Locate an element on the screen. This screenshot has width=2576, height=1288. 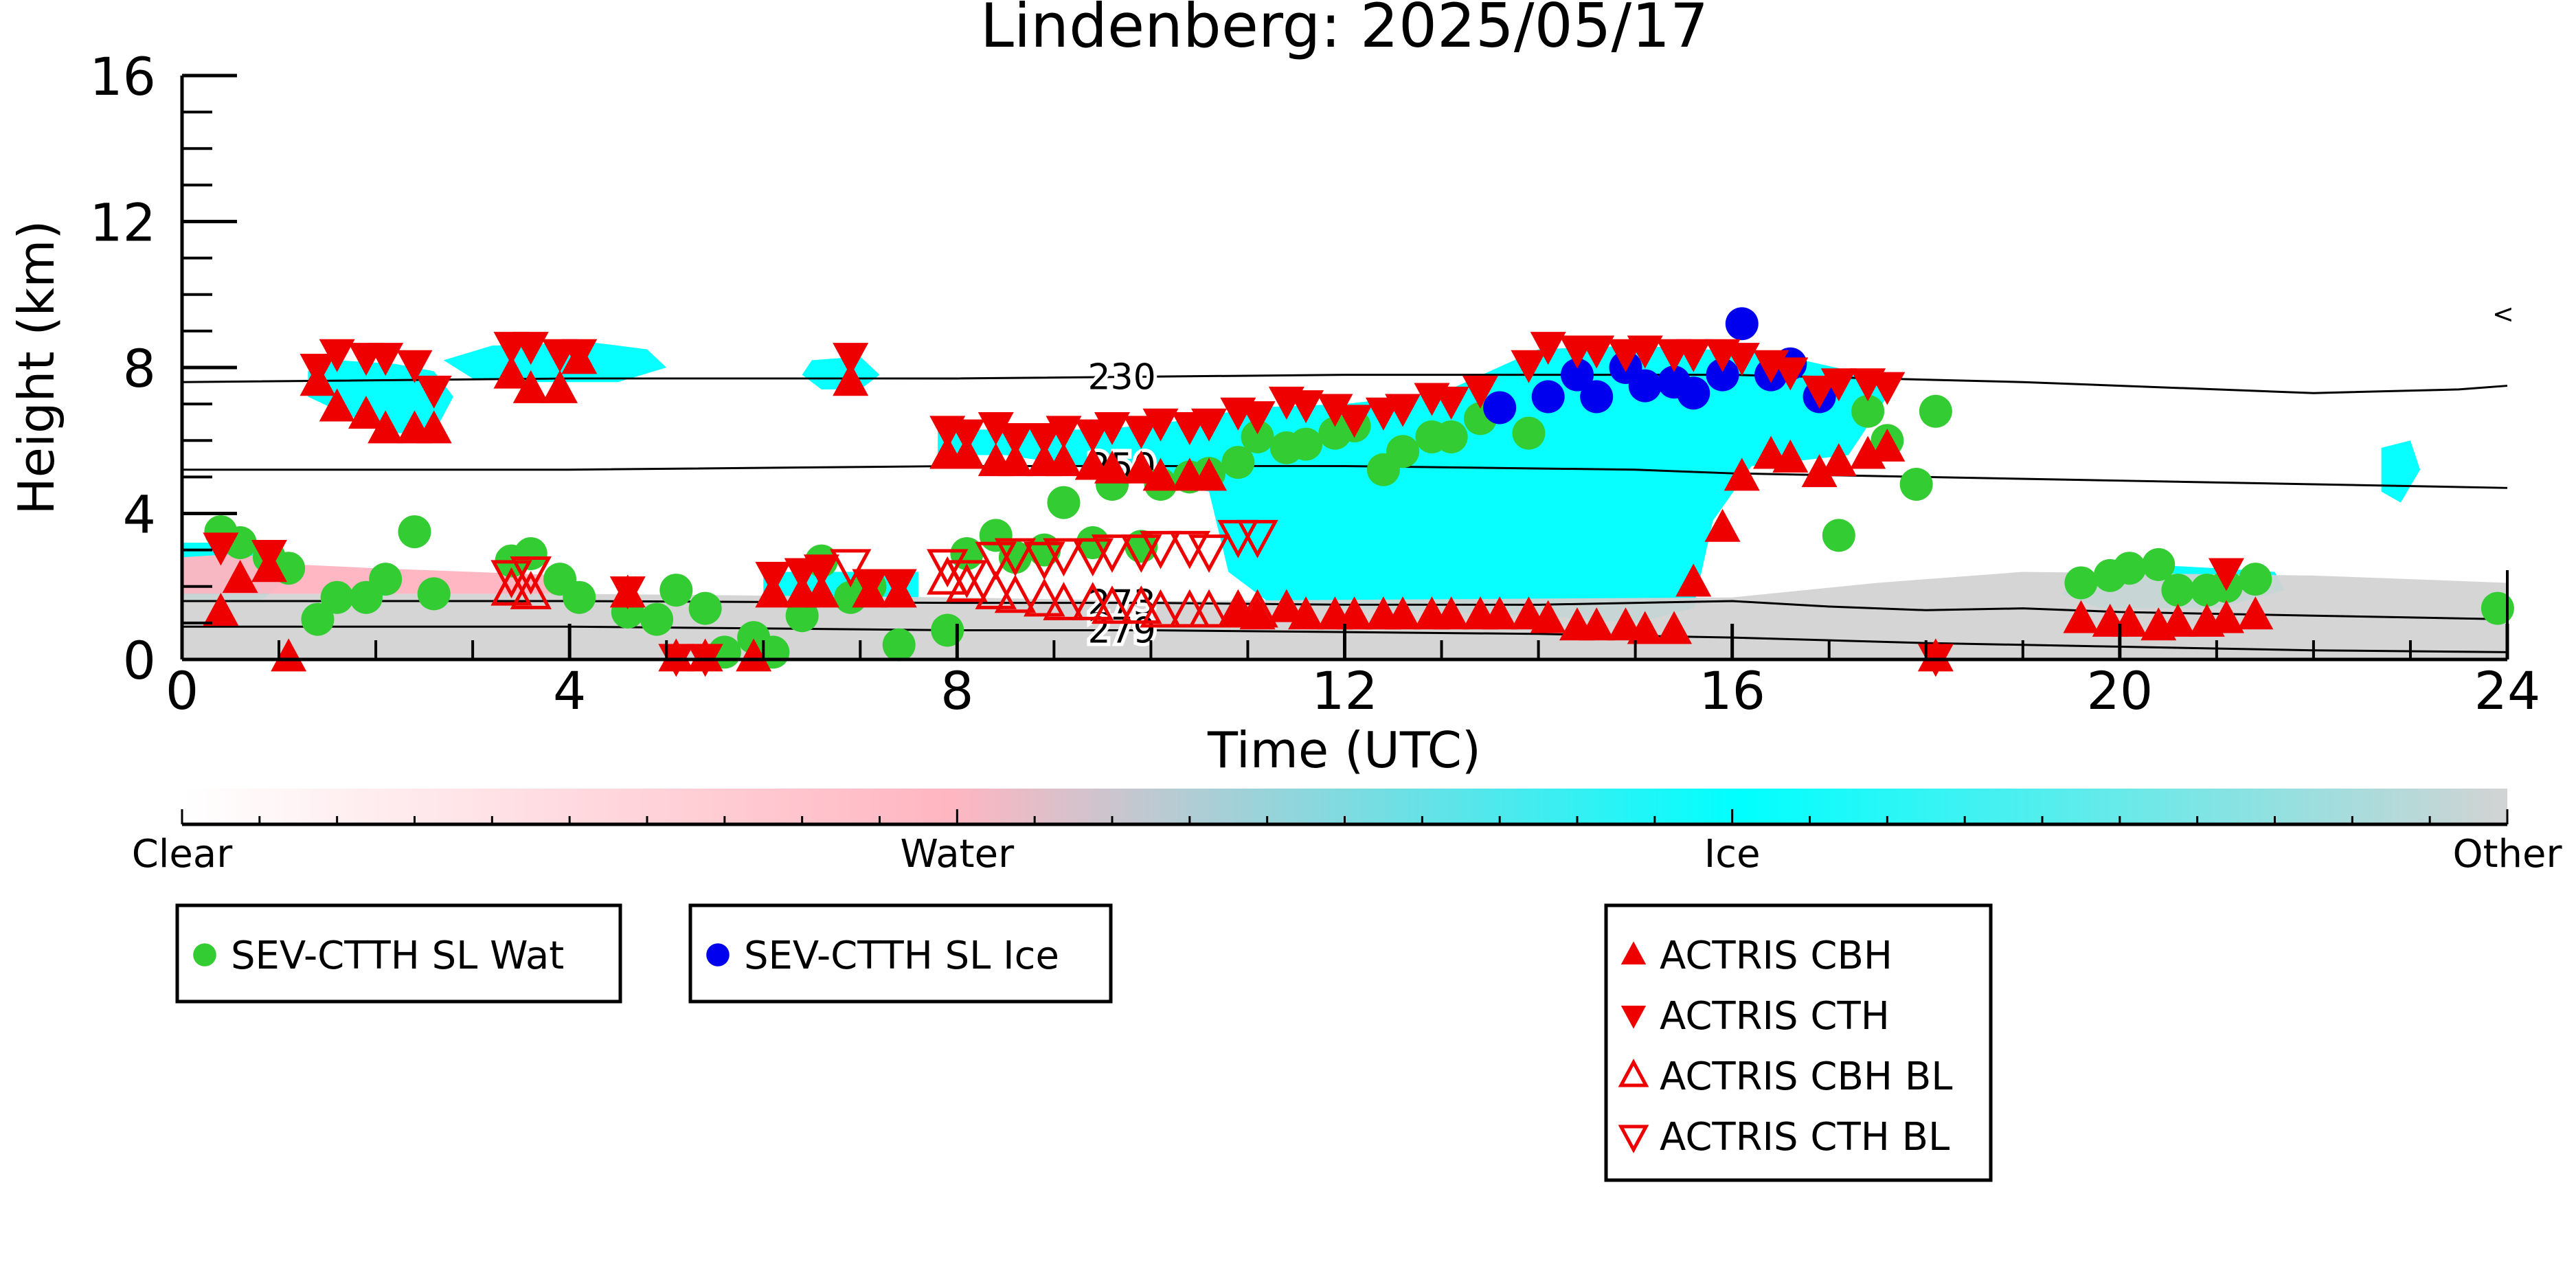
legend-label: SEV-CTTH SL Ice is located at coordinates (901, 956).